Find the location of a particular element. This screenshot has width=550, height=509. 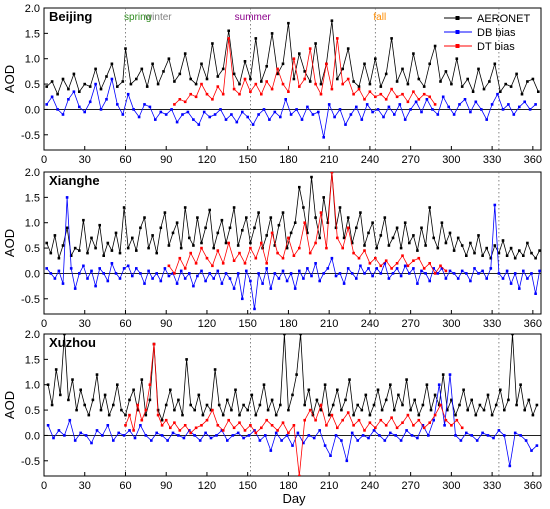

y-tick-label: 0.5 is located at coordinates (32, 249).